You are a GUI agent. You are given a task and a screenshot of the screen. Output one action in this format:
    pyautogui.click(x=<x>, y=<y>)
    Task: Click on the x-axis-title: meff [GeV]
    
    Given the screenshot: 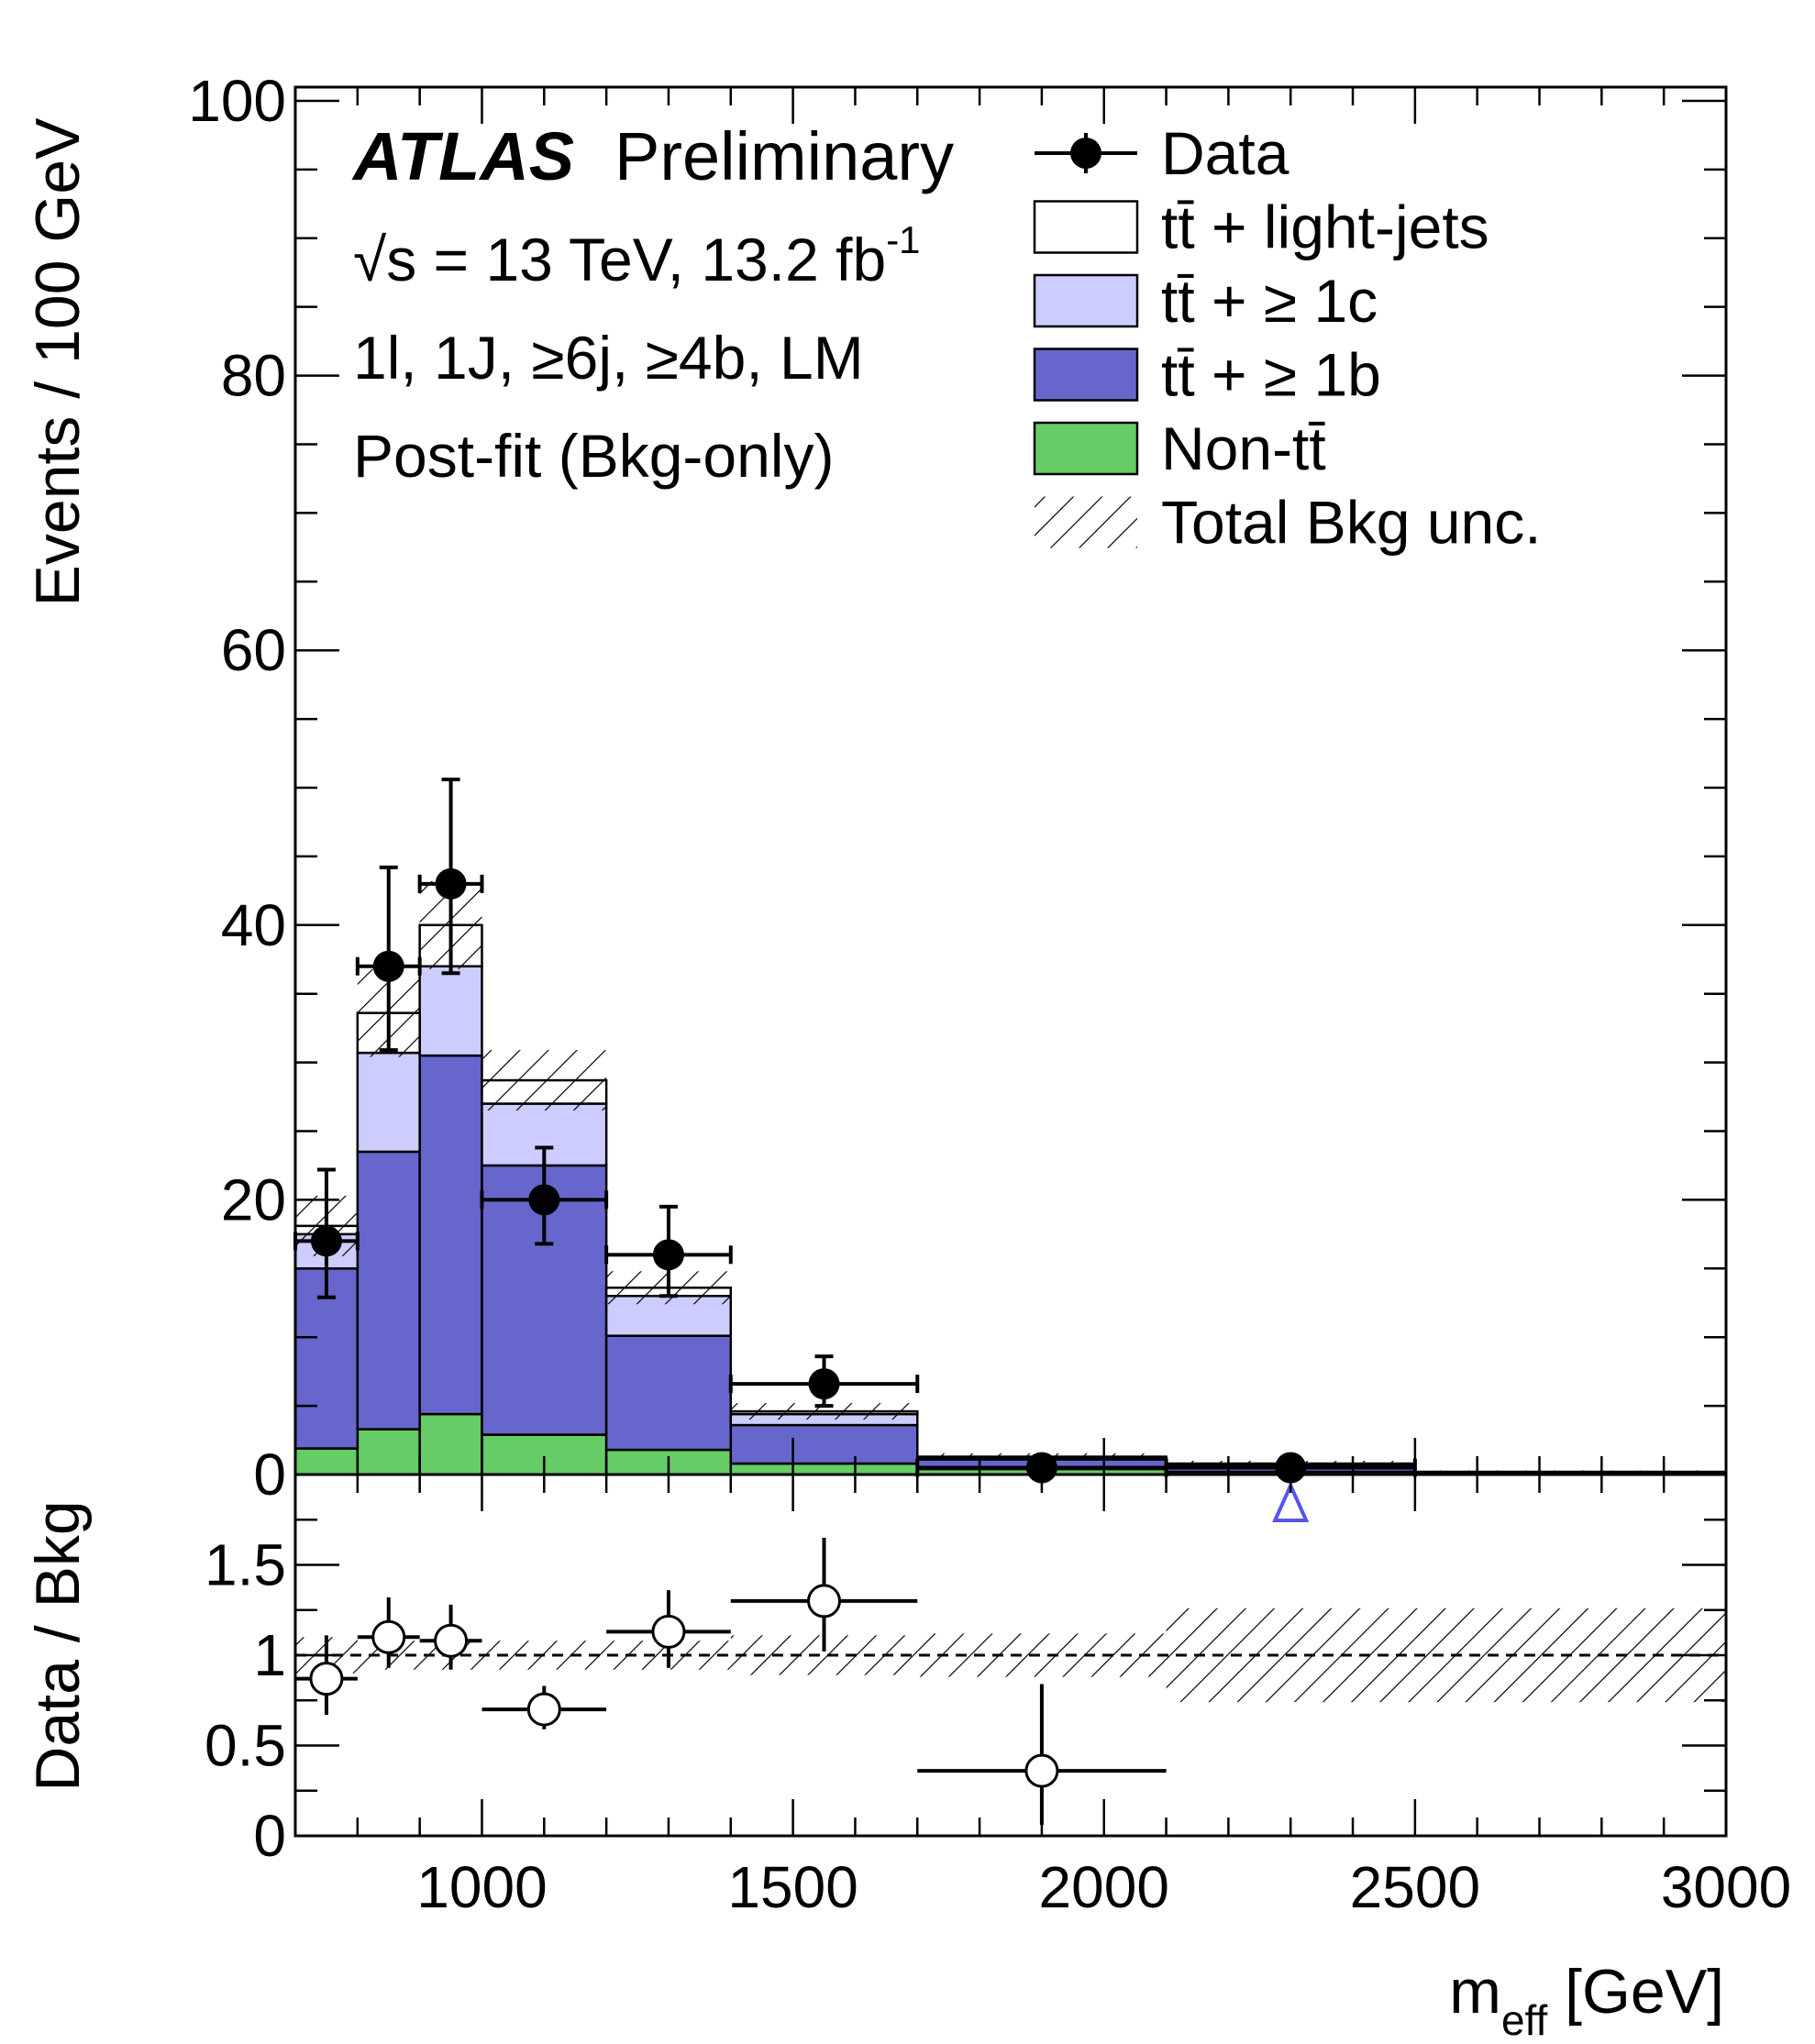 What is the action you would take?
    pyautogui.click(x=1586, y=2000)
    